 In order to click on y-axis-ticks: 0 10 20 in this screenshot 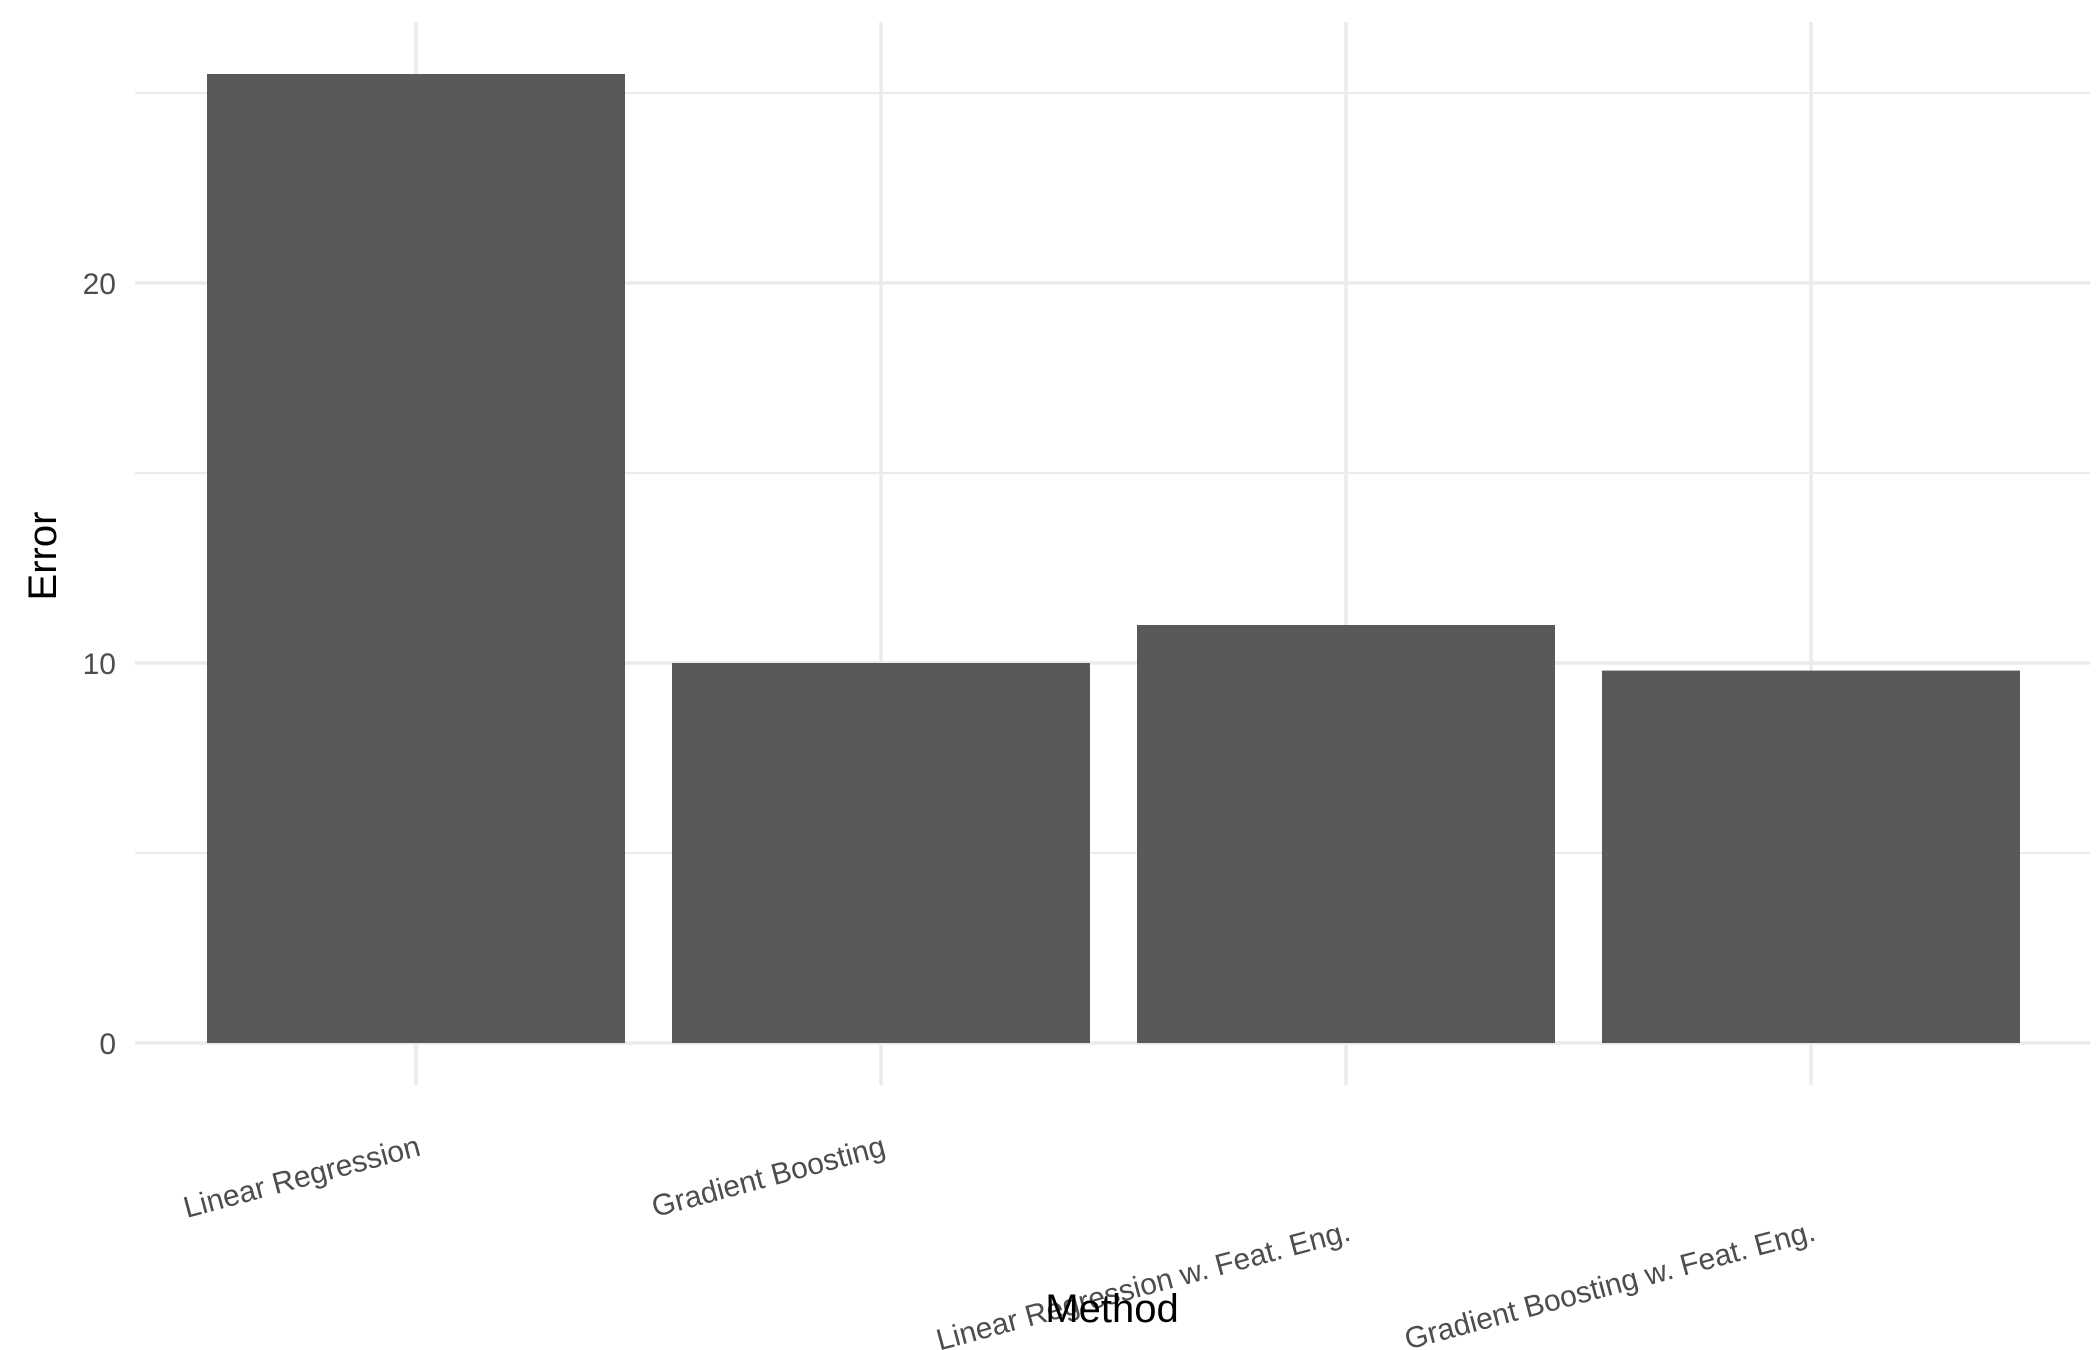, I will do `click(99, 664)`.